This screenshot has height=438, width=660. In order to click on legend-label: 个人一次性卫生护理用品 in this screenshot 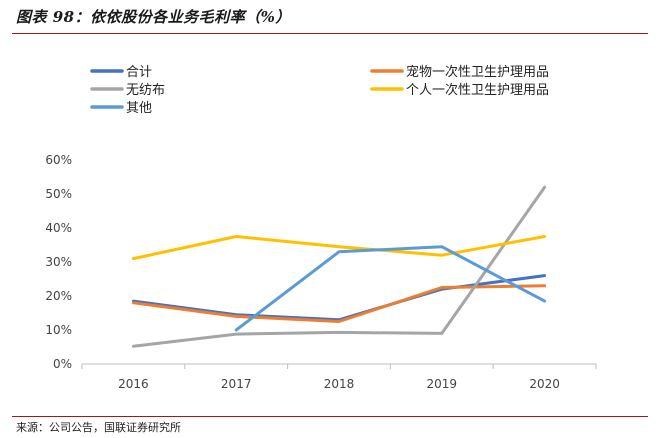, I will do `click(477, 90)`.